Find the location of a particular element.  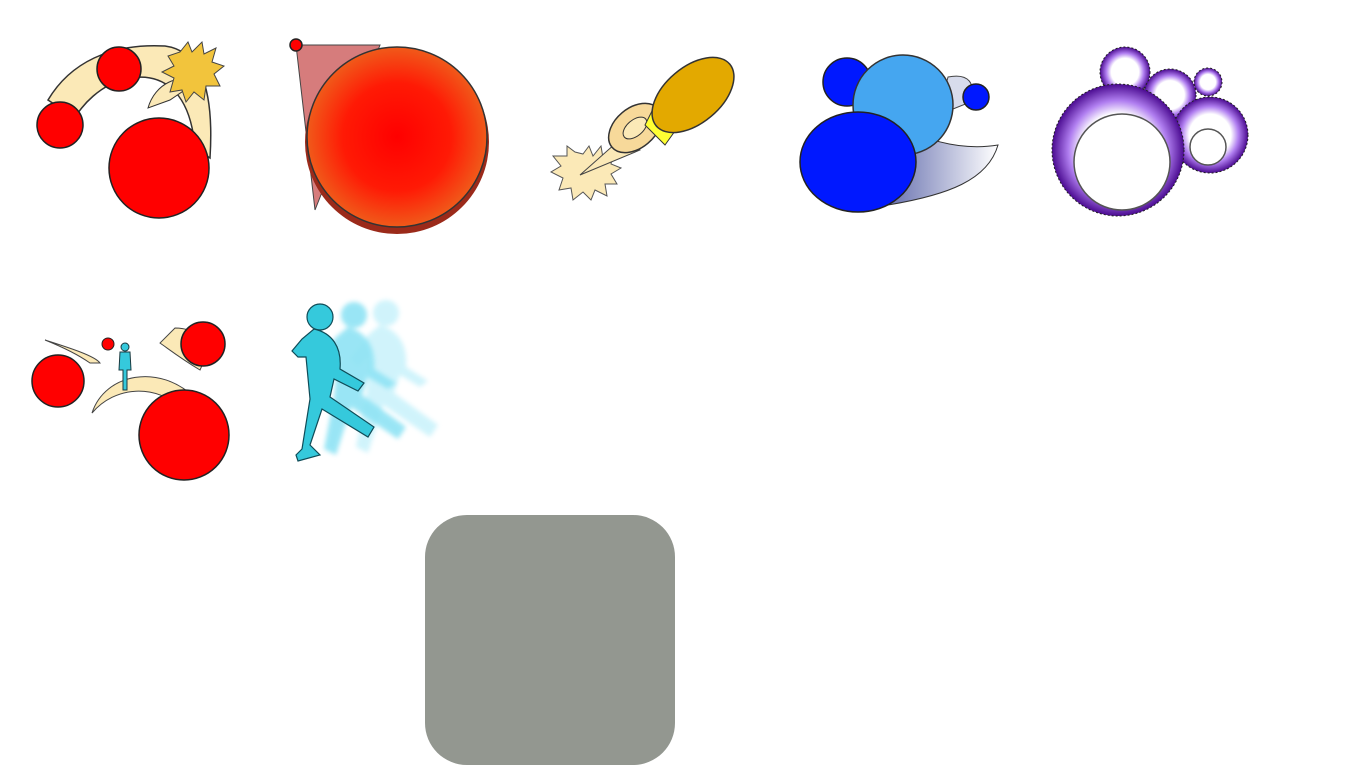

running-figure-motion-blur-icon is located at coordinates (400, 382).